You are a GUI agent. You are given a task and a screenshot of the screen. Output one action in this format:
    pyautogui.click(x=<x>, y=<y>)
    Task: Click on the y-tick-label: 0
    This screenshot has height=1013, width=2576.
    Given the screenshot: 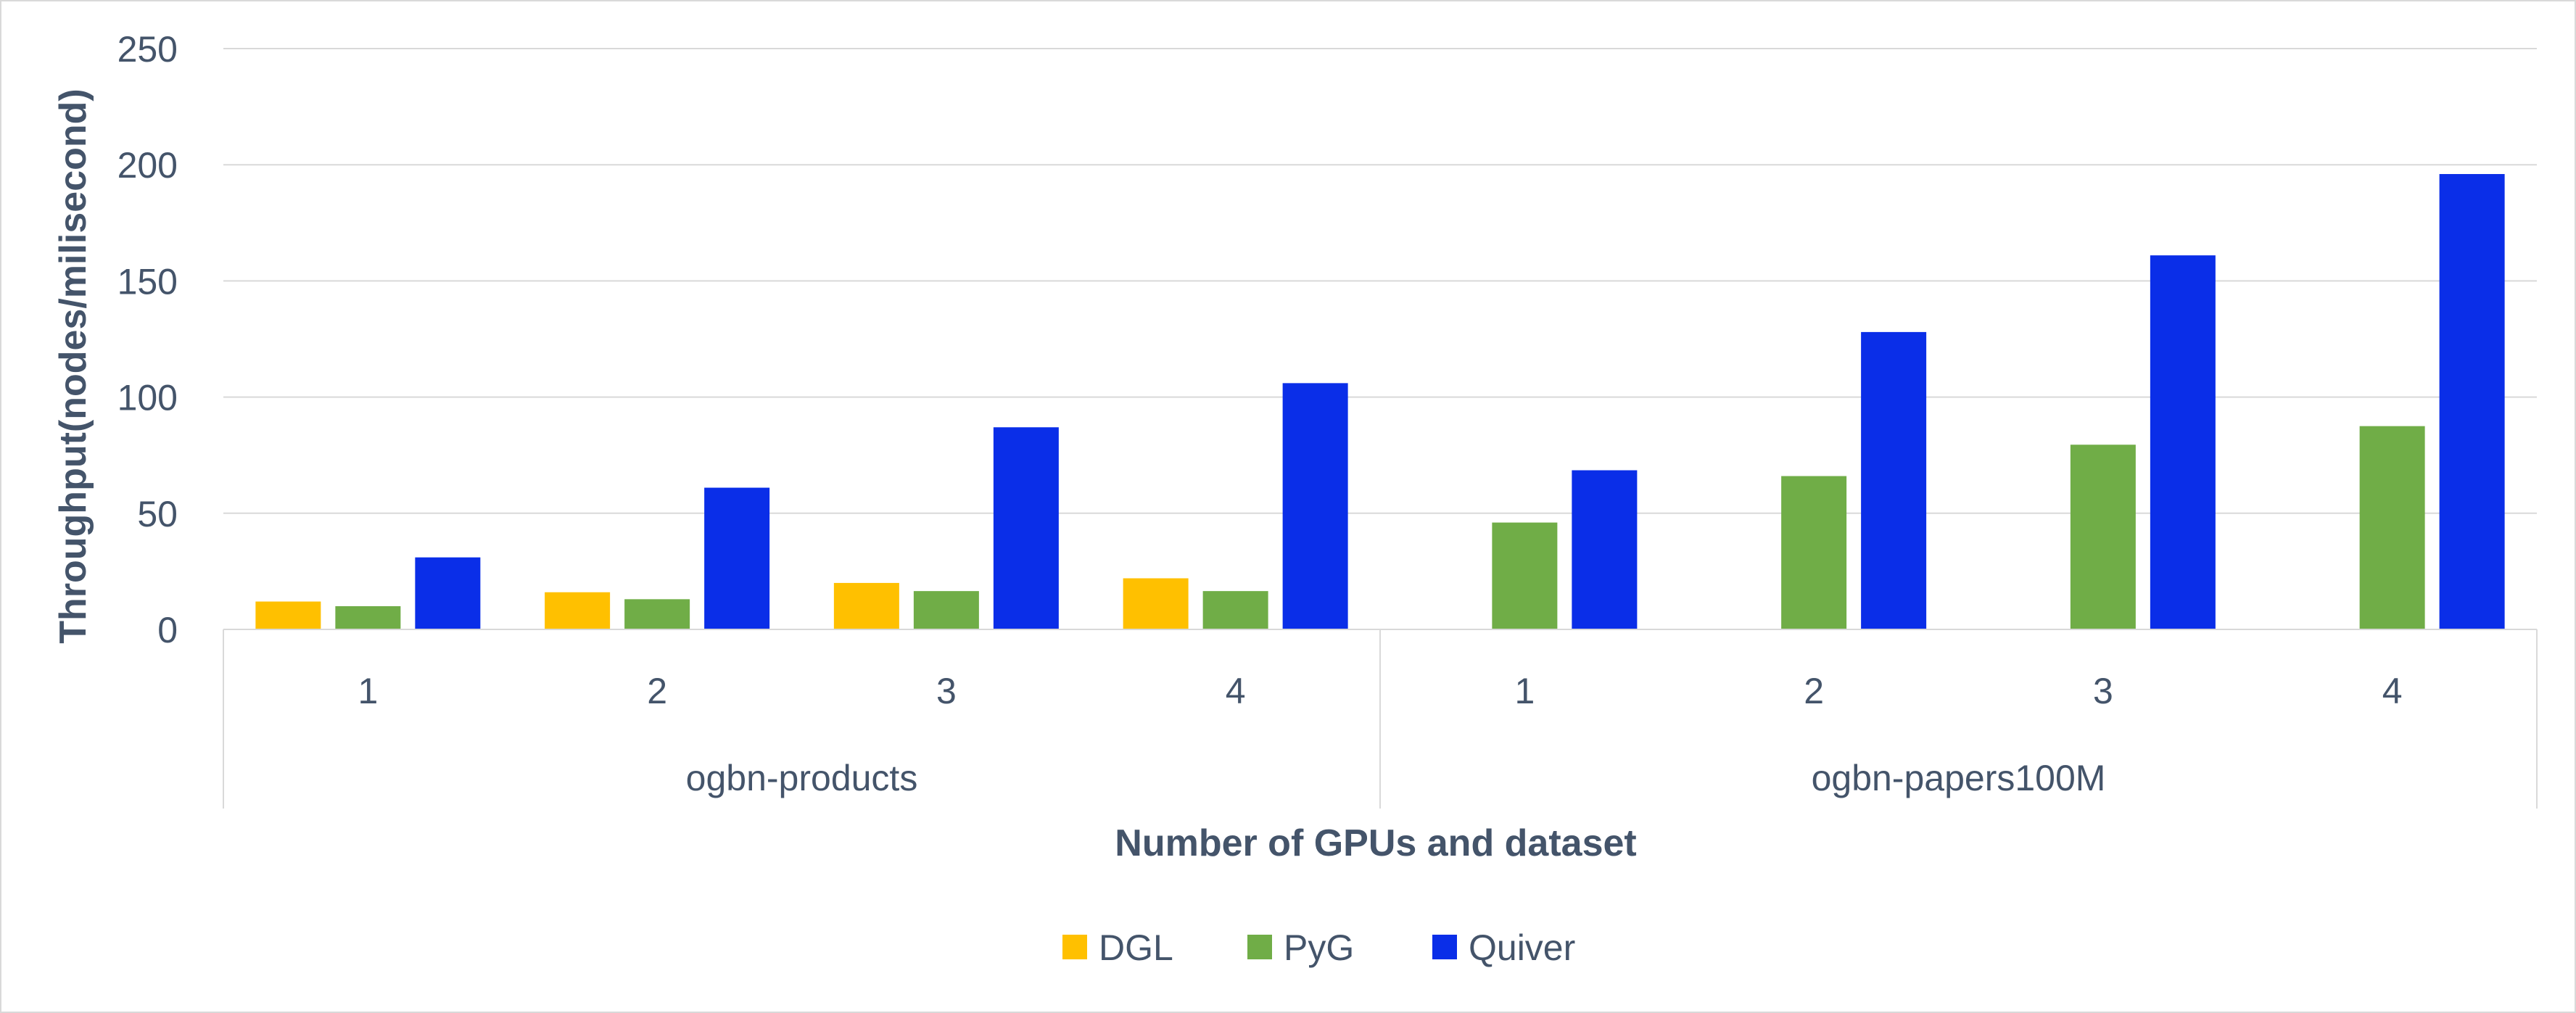 What is the action you would take?
    pyautogui.click(x=167, y=630)
    